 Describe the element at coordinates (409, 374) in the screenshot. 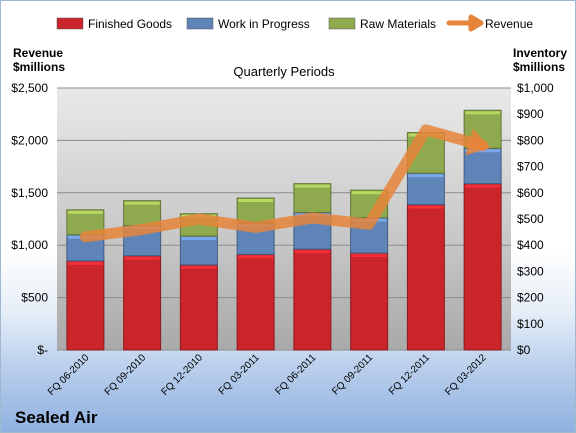

I see `category-label: FQ 12-2011` at that location.